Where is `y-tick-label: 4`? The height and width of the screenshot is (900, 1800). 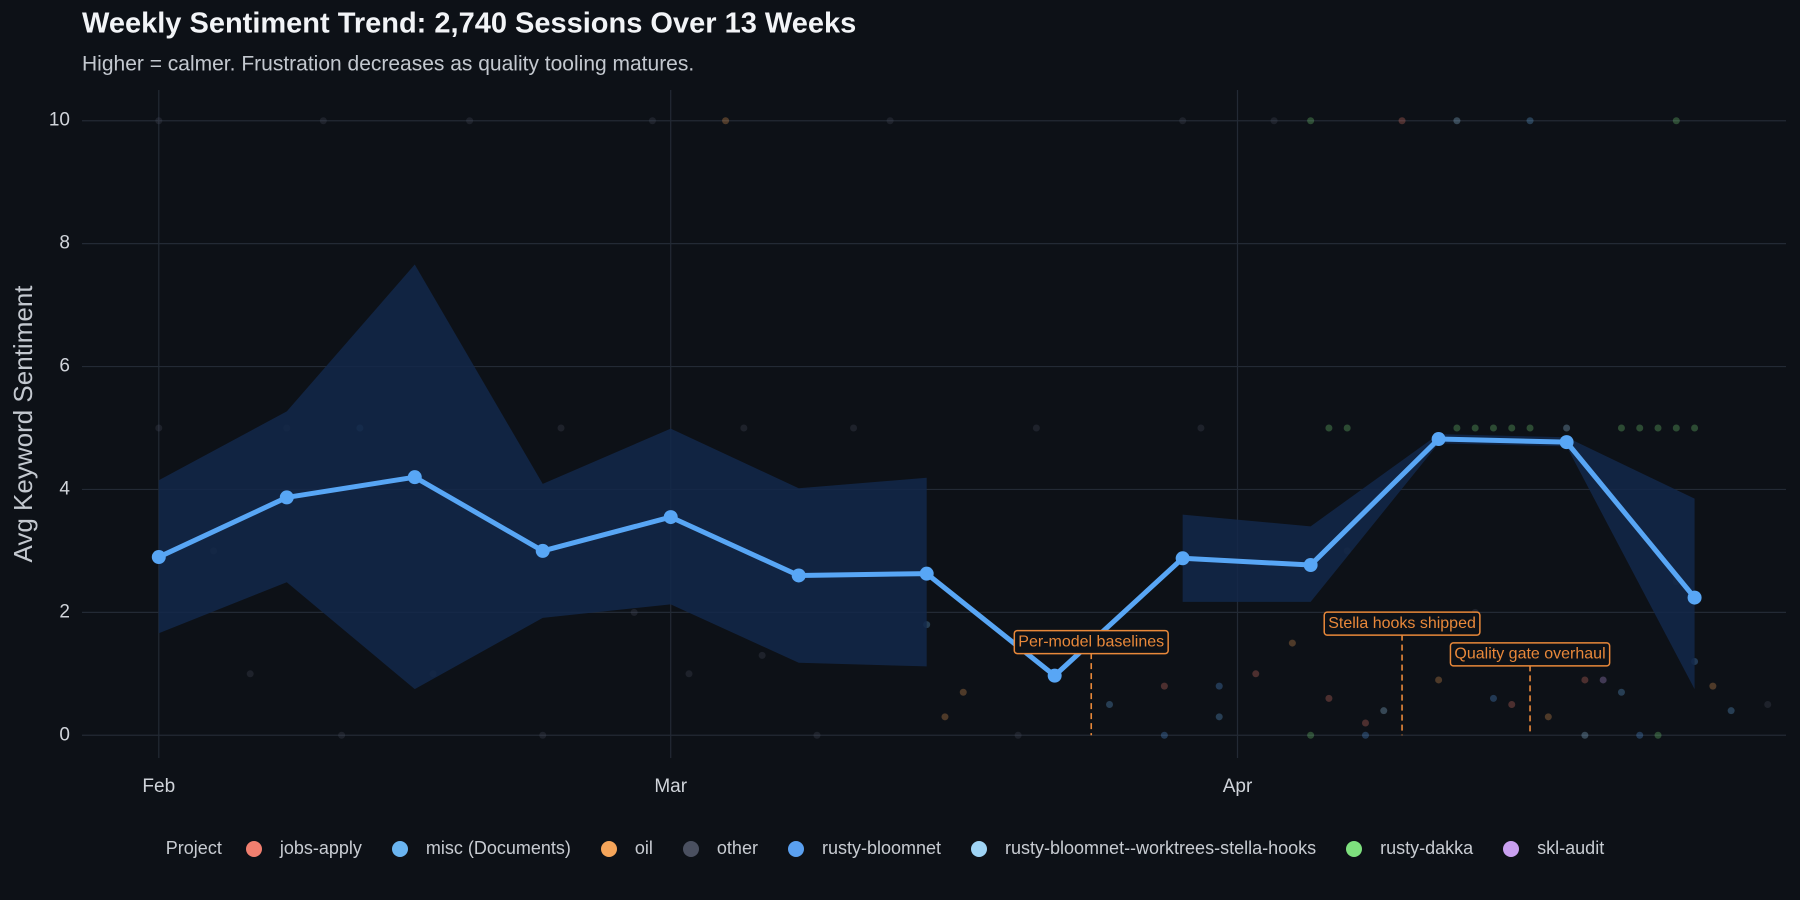
y-tick-label: 4 is located at coordinates (64, 488).